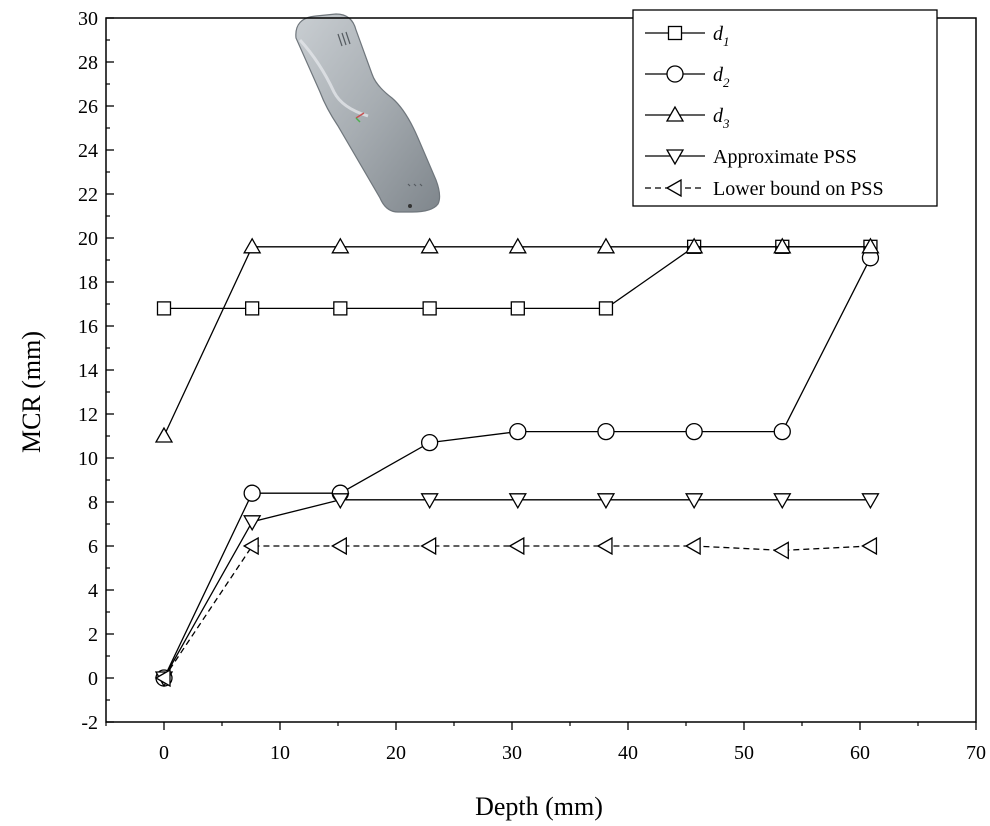  I want to click on x-axis-title: Depth (mm), so click(539, 806).